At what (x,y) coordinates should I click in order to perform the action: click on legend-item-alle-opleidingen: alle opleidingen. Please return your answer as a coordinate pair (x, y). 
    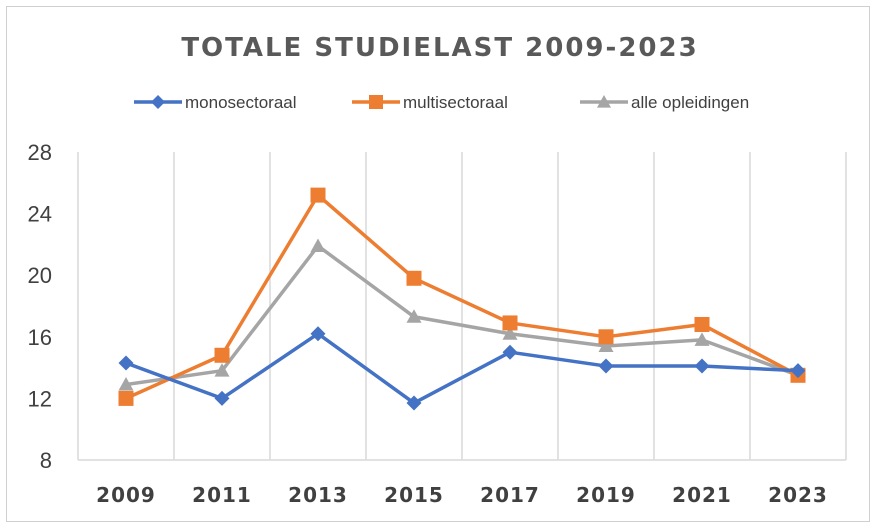
    Looking at the image, I should click on (664, 102).